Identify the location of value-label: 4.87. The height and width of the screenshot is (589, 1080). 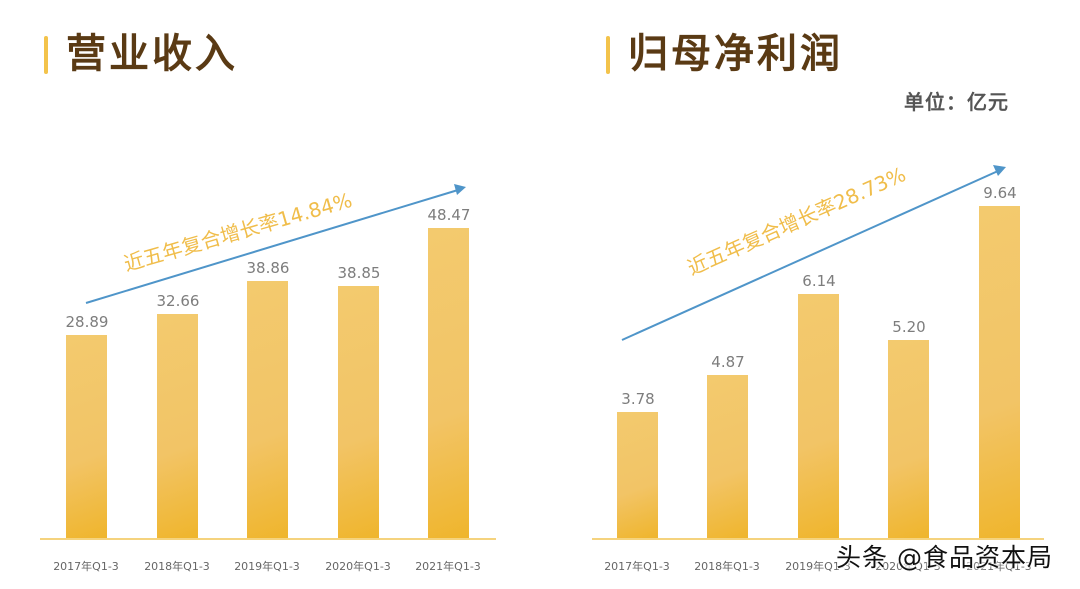
(728, 362).